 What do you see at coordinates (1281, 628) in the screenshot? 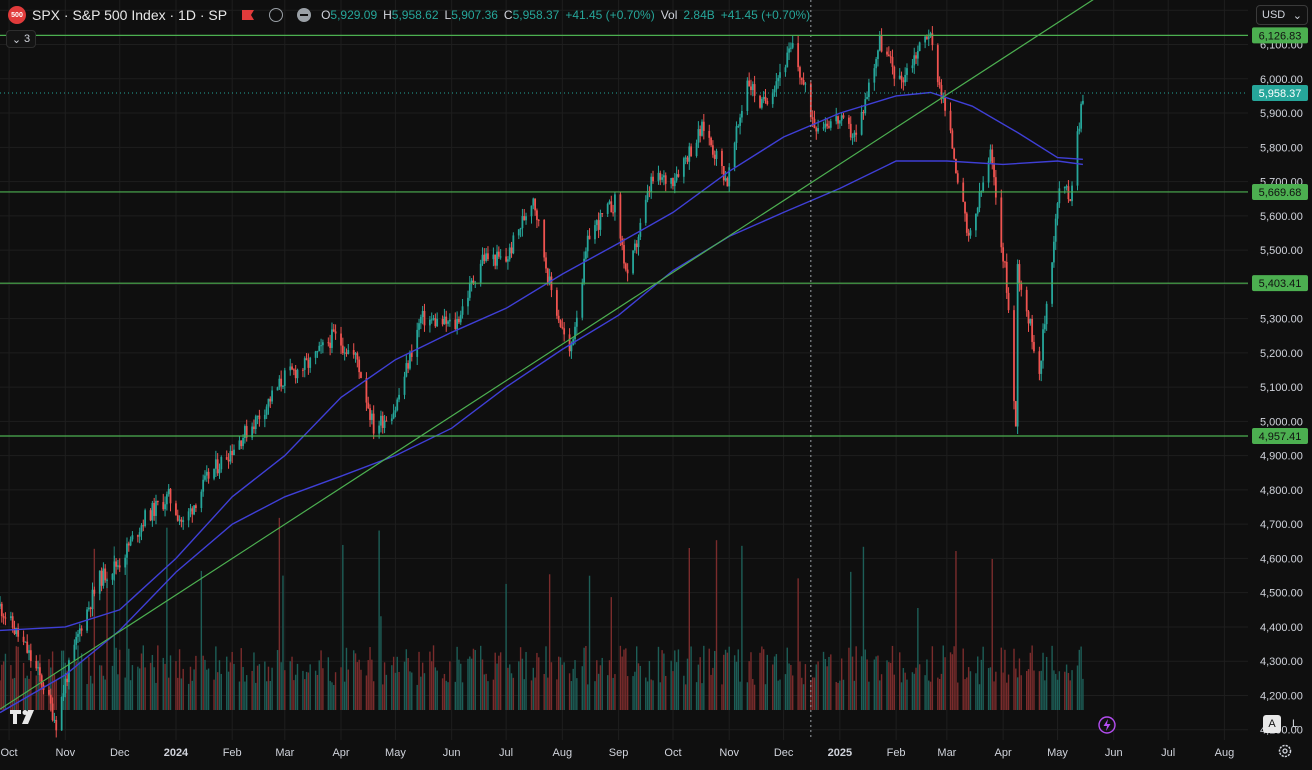
I see `y-tick-label: 4,400.00` at bounding box center [1281, 628].